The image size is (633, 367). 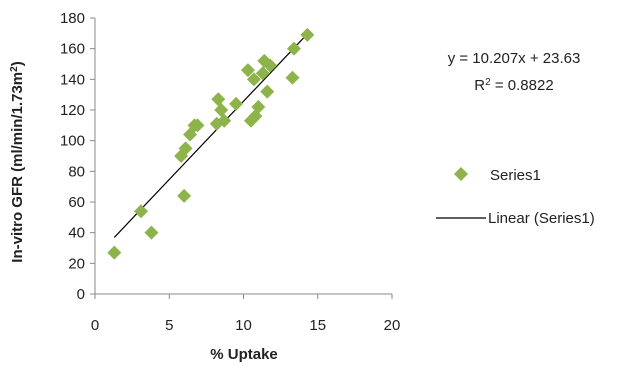 What do you see at coordinates (479, 85) in the screenshot?
I see `r-squared-prefix: R` at bounding box center [479, 85].